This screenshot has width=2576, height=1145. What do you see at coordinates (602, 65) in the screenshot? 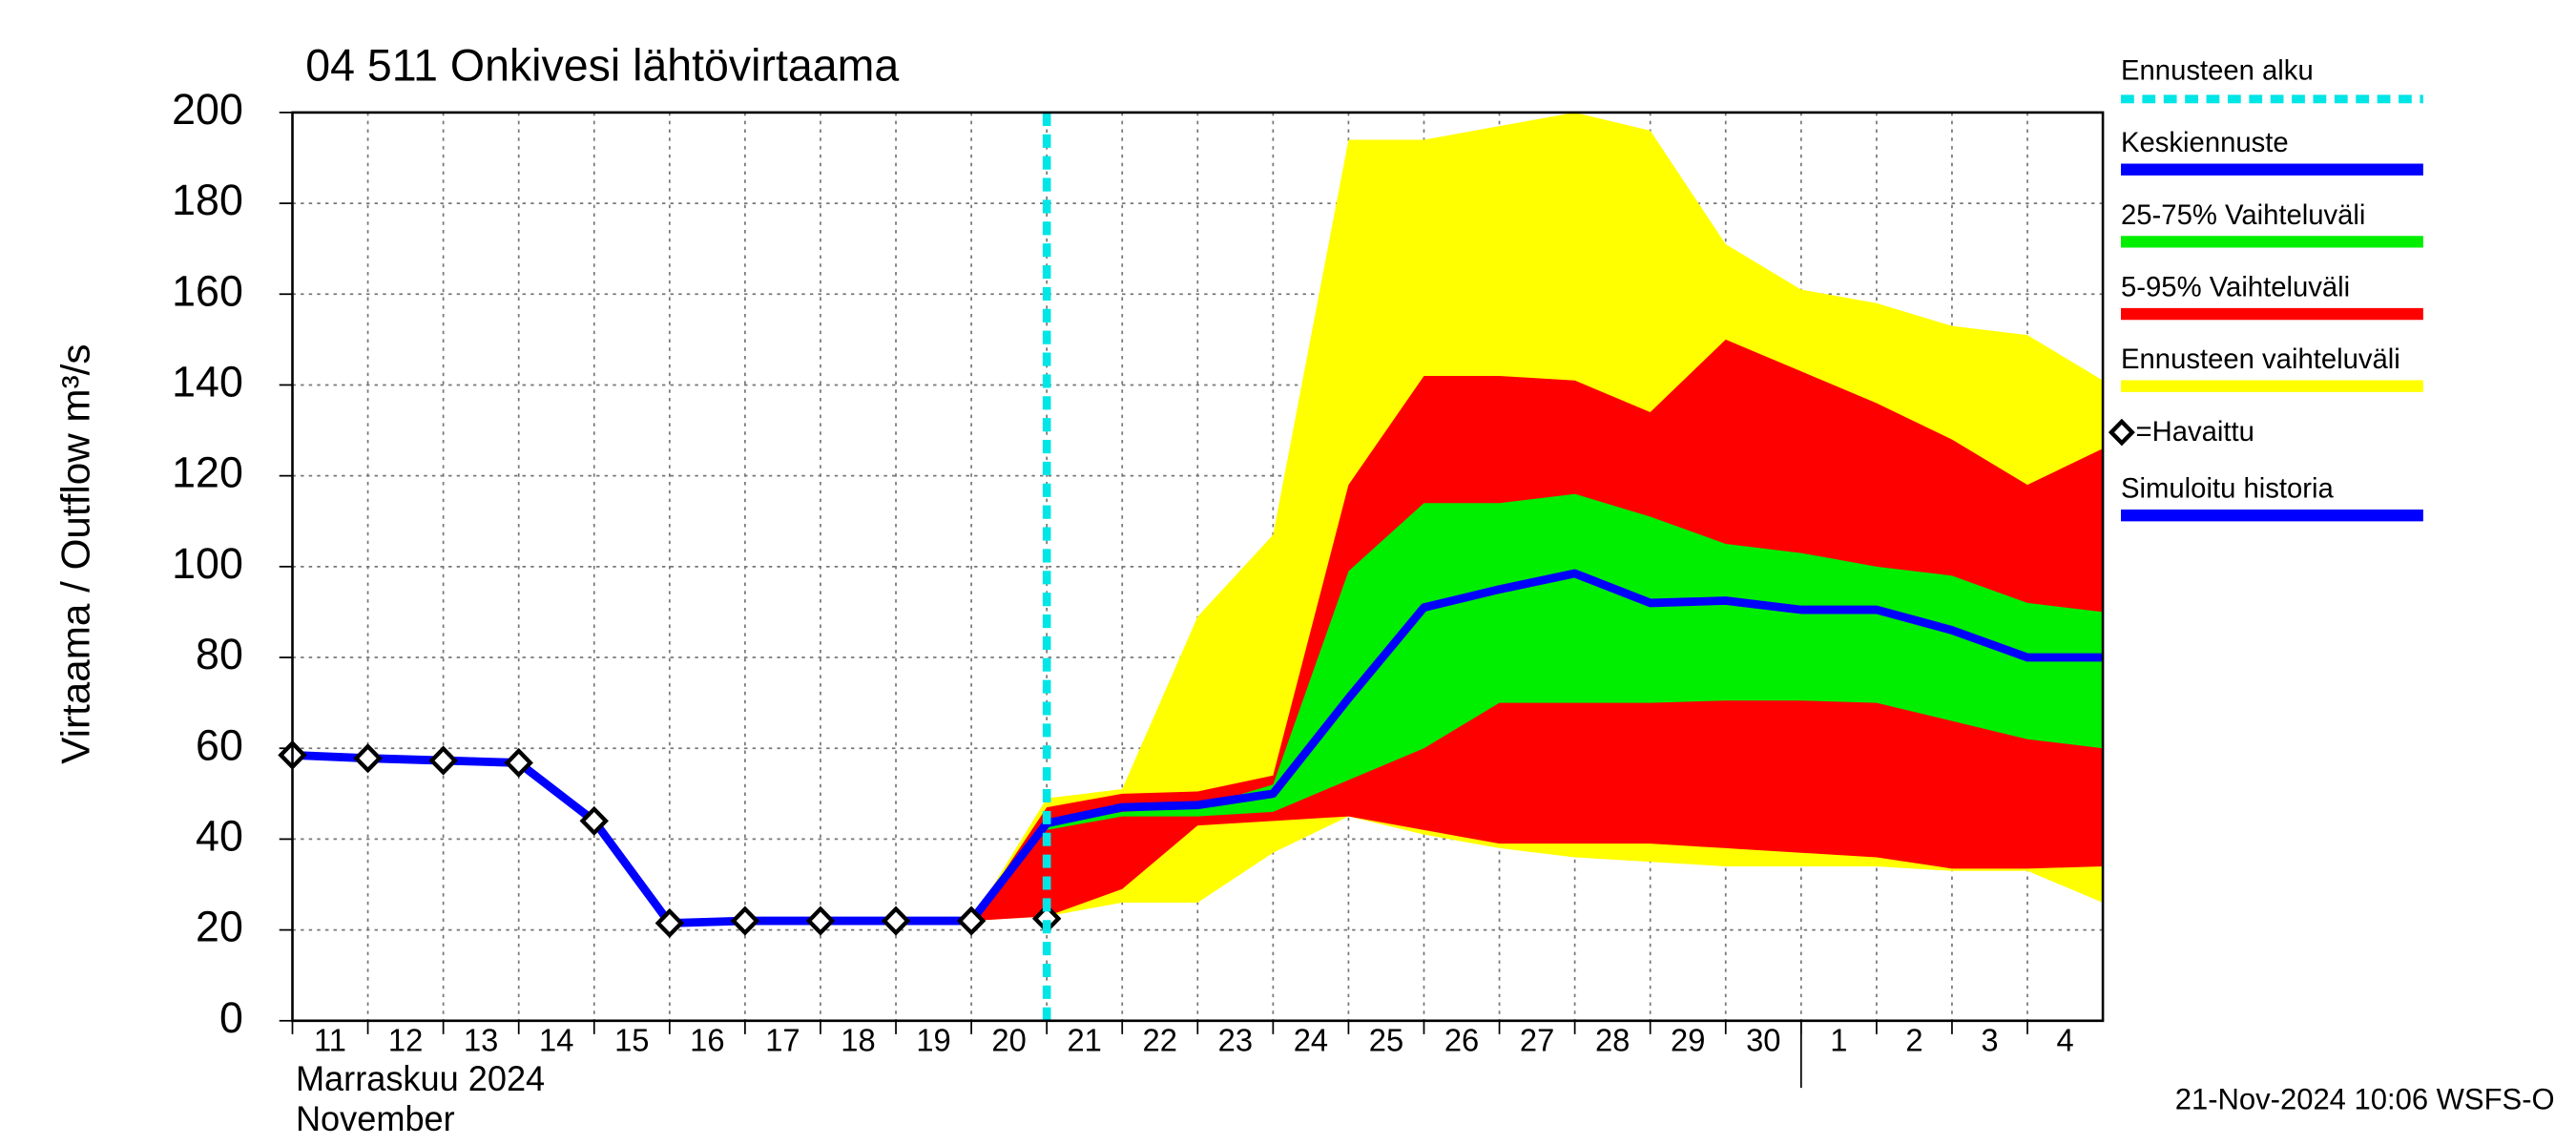
I see `chart-title: 04 511 Onkivesi lähtövirtaama` at bounding box center [602, 65].